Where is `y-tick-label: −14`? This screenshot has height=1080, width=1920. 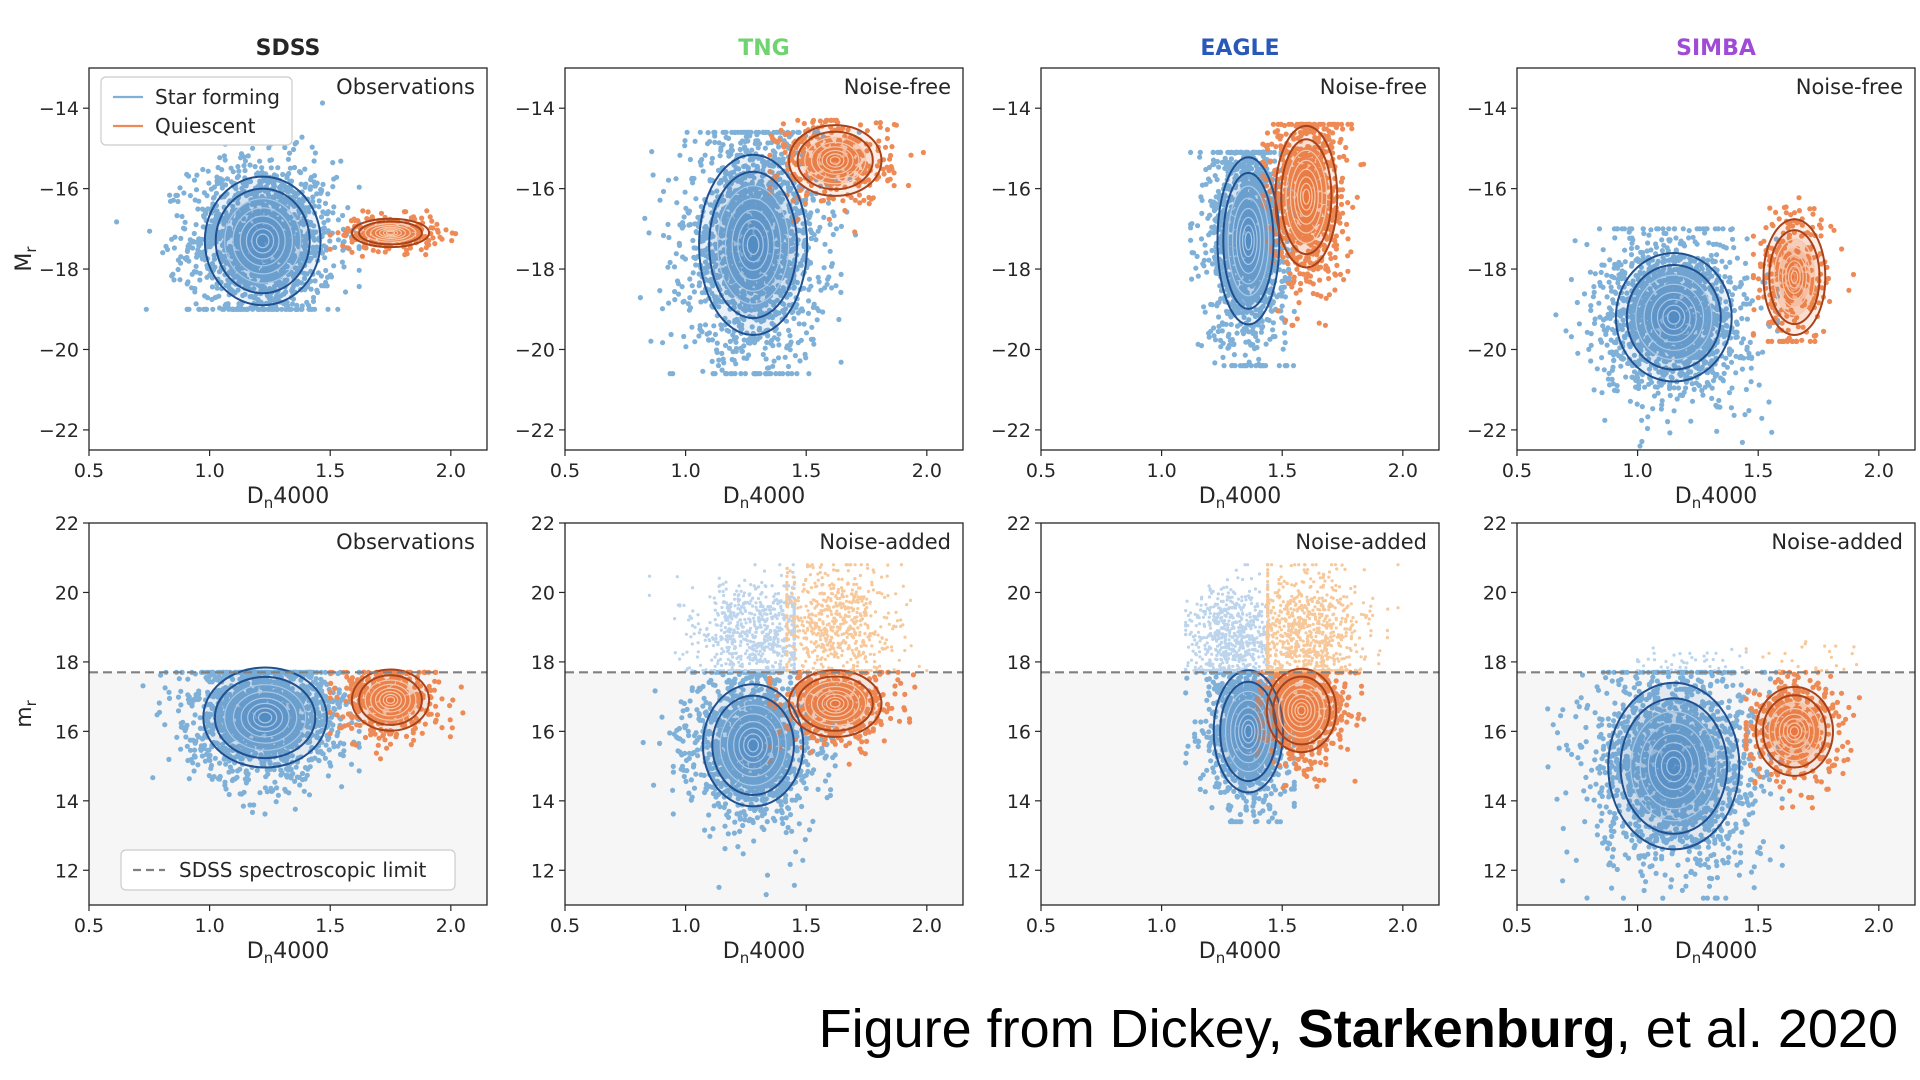
y-tick-label: −14 is located at coordinates (59, 109).